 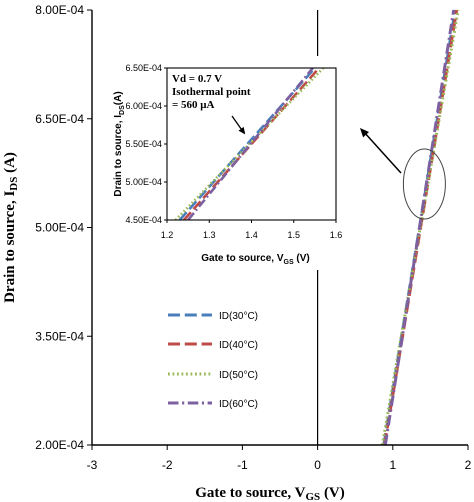 I want to click on legend-label: ID(30°C), so click(x=238, y=316).